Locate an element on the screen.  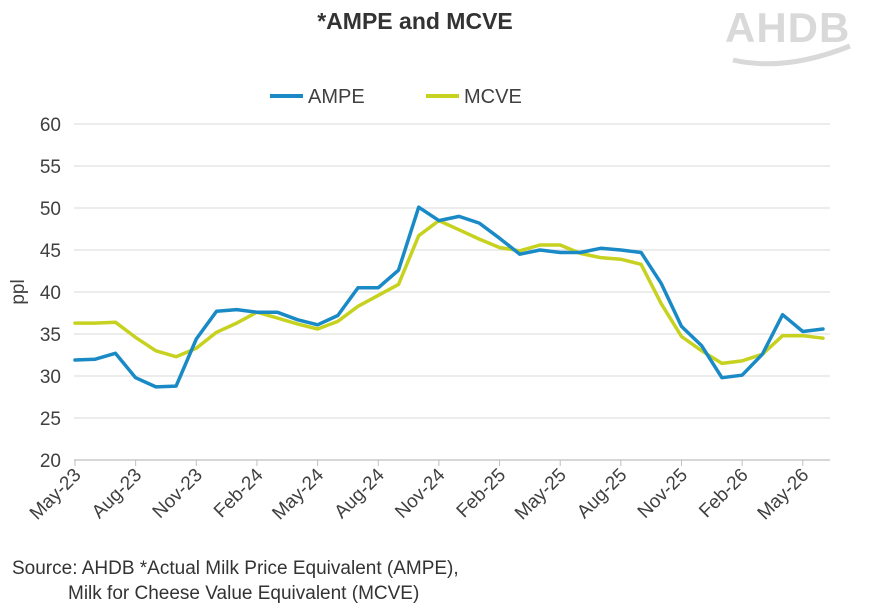
y-tick-label: 35 is located at coordinates (50, 335).